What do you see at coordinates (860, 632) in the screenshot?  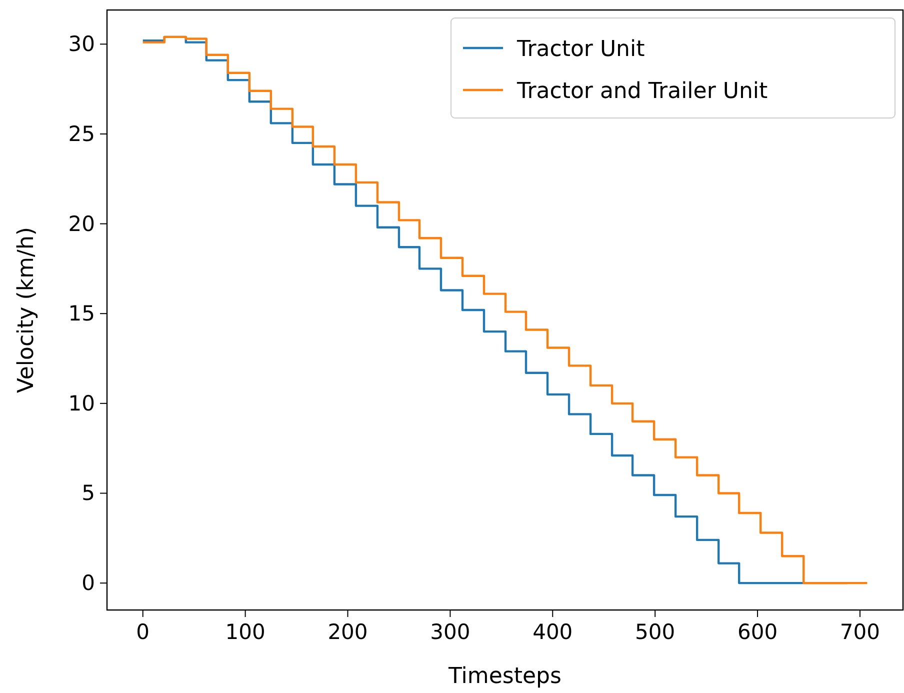 I see `x-tick-label: 700` at bounding box center [860, 632].